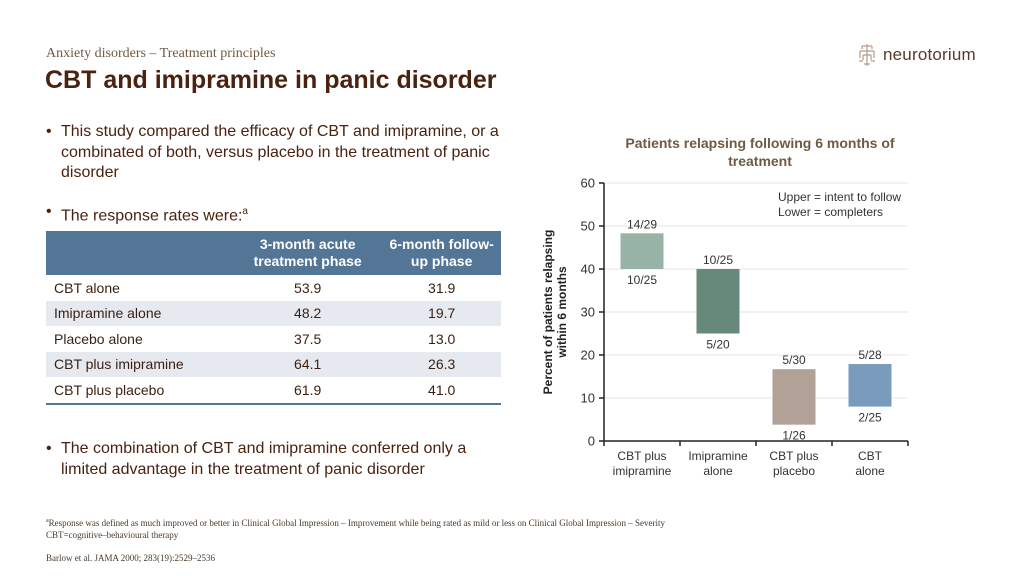 Image resolution: width=1024 pixels, height=576 pixels. Describe the element at coordinates (588, 269) in the screenshot. I see `y-tick-label: 40` at that location.